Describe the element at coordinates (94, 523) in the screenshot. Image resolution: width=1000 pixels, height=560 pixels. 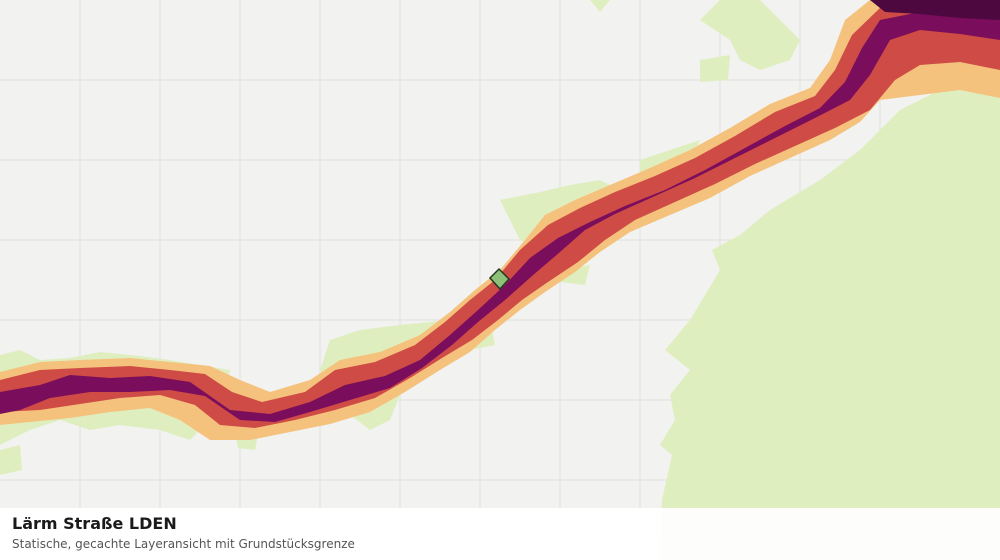
I see `layer-title: Lärm Straße LDEN` at that location.